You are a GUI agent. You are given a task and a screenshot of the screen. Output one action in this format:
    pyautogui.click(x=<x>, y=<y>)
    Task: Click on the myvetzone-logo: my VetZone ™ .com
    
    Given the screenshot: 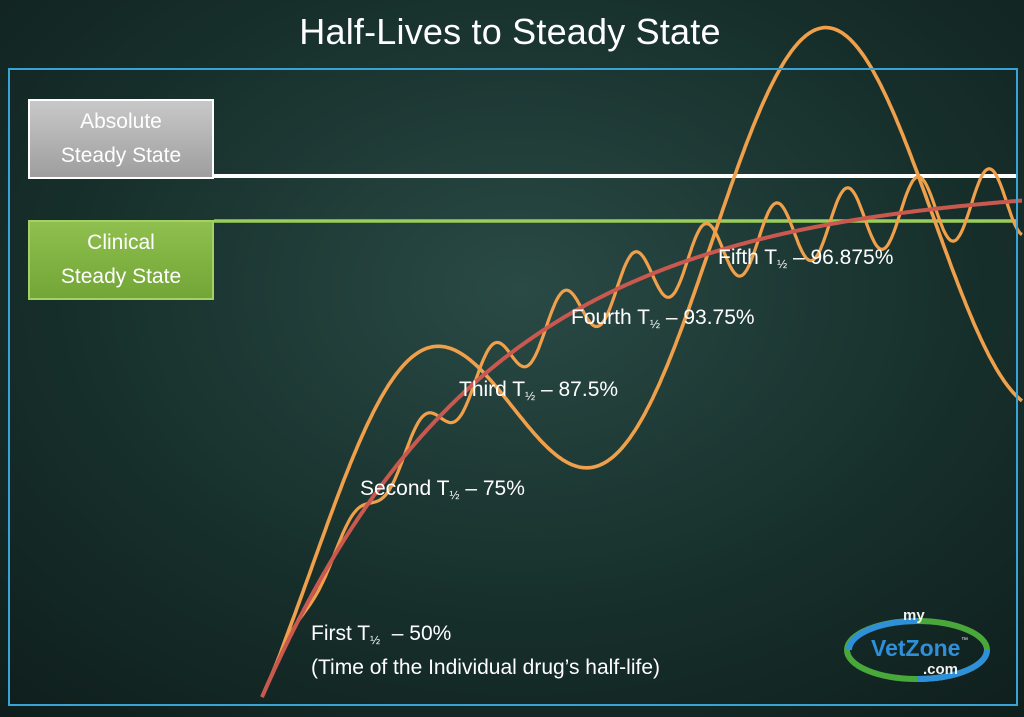 What is the action you would take?
    pyautogui.click(x=917, y=644)
    